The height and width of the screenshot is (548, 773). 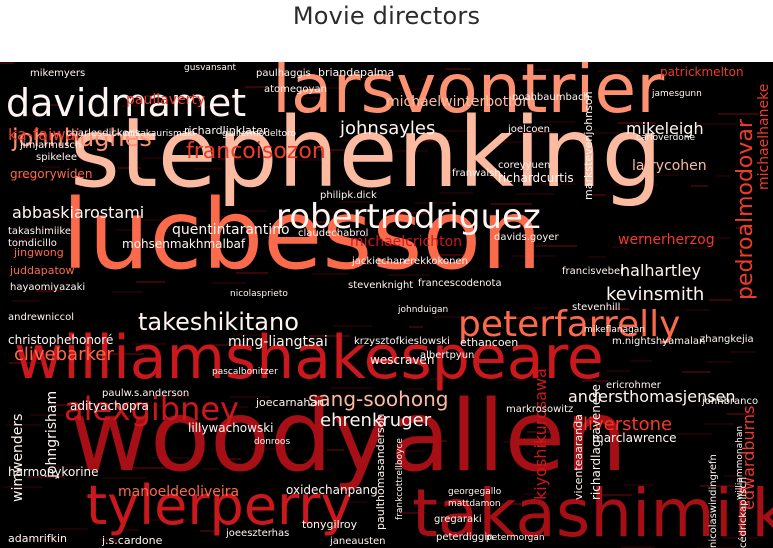 I want to click on word-26: edwardburns, so click(x=748, y=458).